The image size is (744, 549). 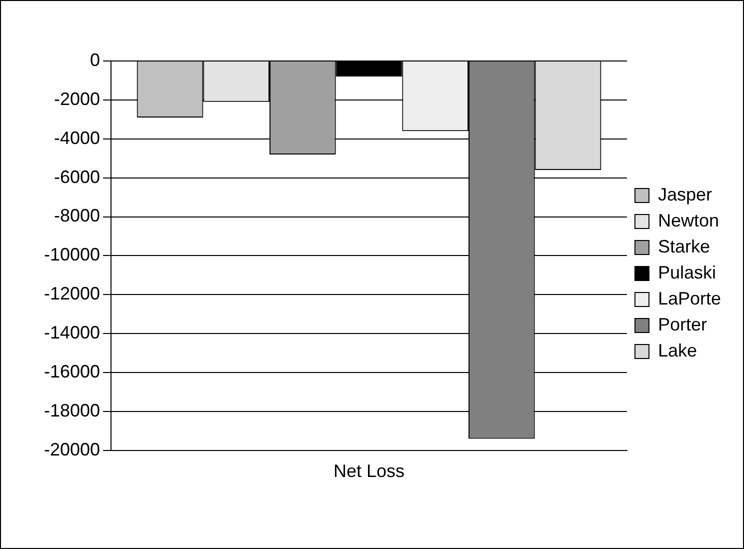 What do you see at coordinates (72, 410) in the screenshot?
I see `y-tick-label: -18000` at bounding box center [72, 410].